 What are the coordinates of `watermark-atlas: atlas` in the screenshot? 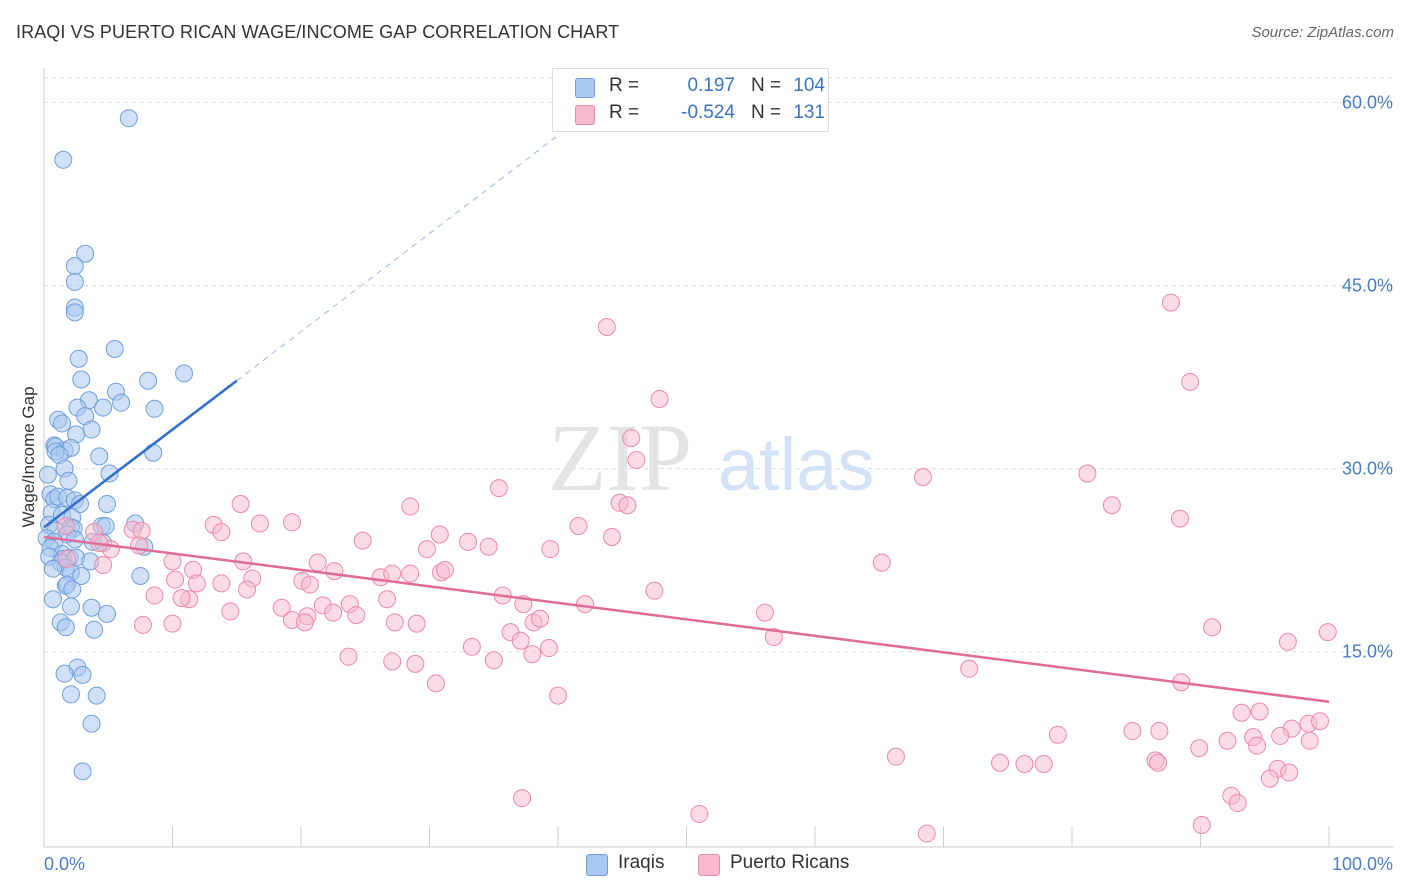 It's located at (796, 464).